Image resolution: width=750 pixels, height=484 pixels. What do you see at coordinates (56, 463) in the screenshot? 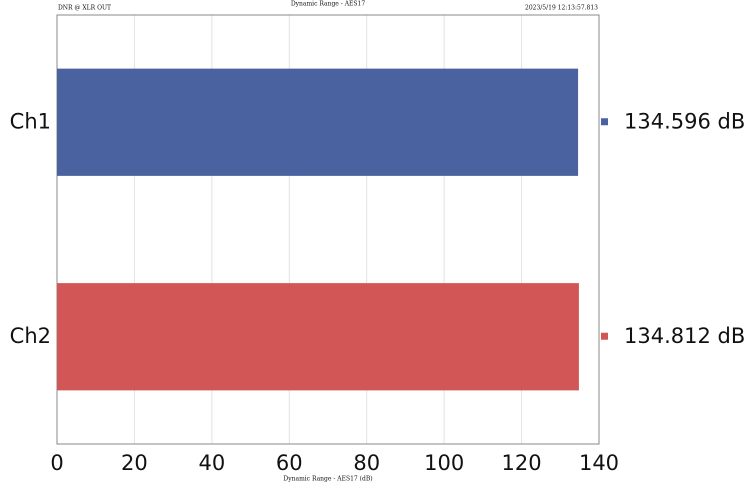
I see `x-tick-label: 0` at bounding box center [56, 463].